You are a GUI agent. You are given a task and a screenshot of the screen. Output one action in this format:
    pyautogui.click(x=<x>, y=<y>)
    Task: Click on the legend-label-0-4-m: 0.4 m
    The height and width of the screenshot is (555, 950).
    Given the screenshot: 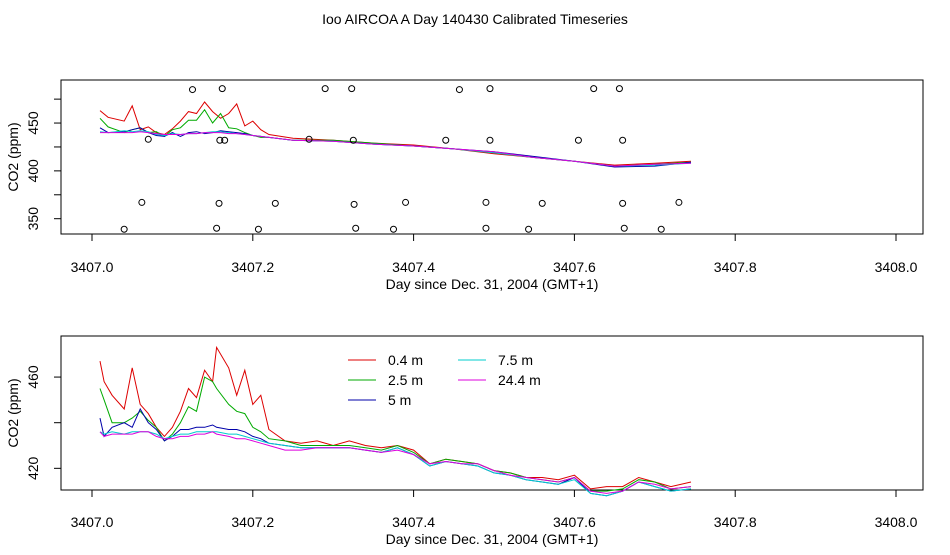 What is the action you would take?
    pyautogui.click(x=405, y=360)
    